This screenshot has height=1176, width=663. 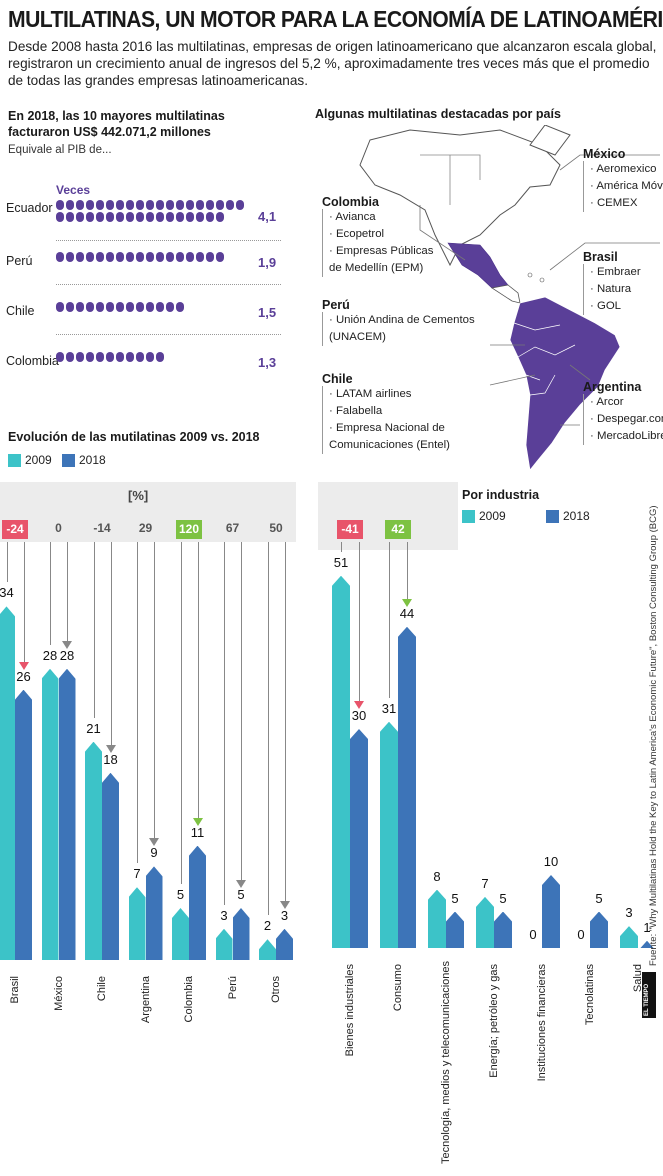 What do you see at coordinates (576, 516) in the screenshot?
I see `industry-legend-label-2018: 2018` at bounding box center [576, 516].